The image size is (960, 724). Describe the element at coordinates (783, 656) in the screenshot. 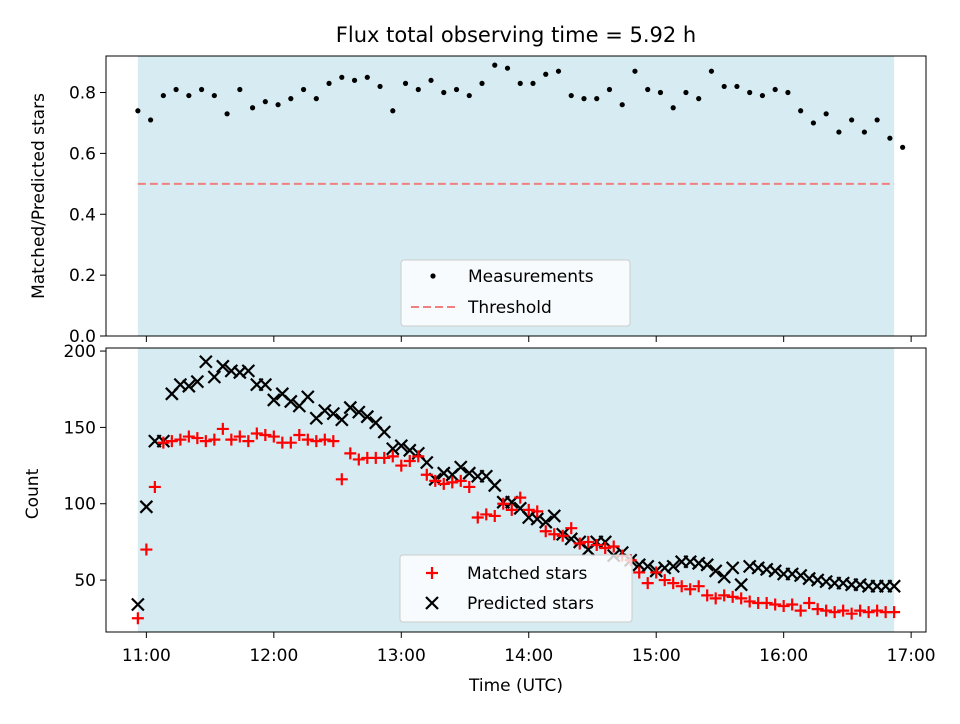

I see `x-tick-label: 16:00` at that location.